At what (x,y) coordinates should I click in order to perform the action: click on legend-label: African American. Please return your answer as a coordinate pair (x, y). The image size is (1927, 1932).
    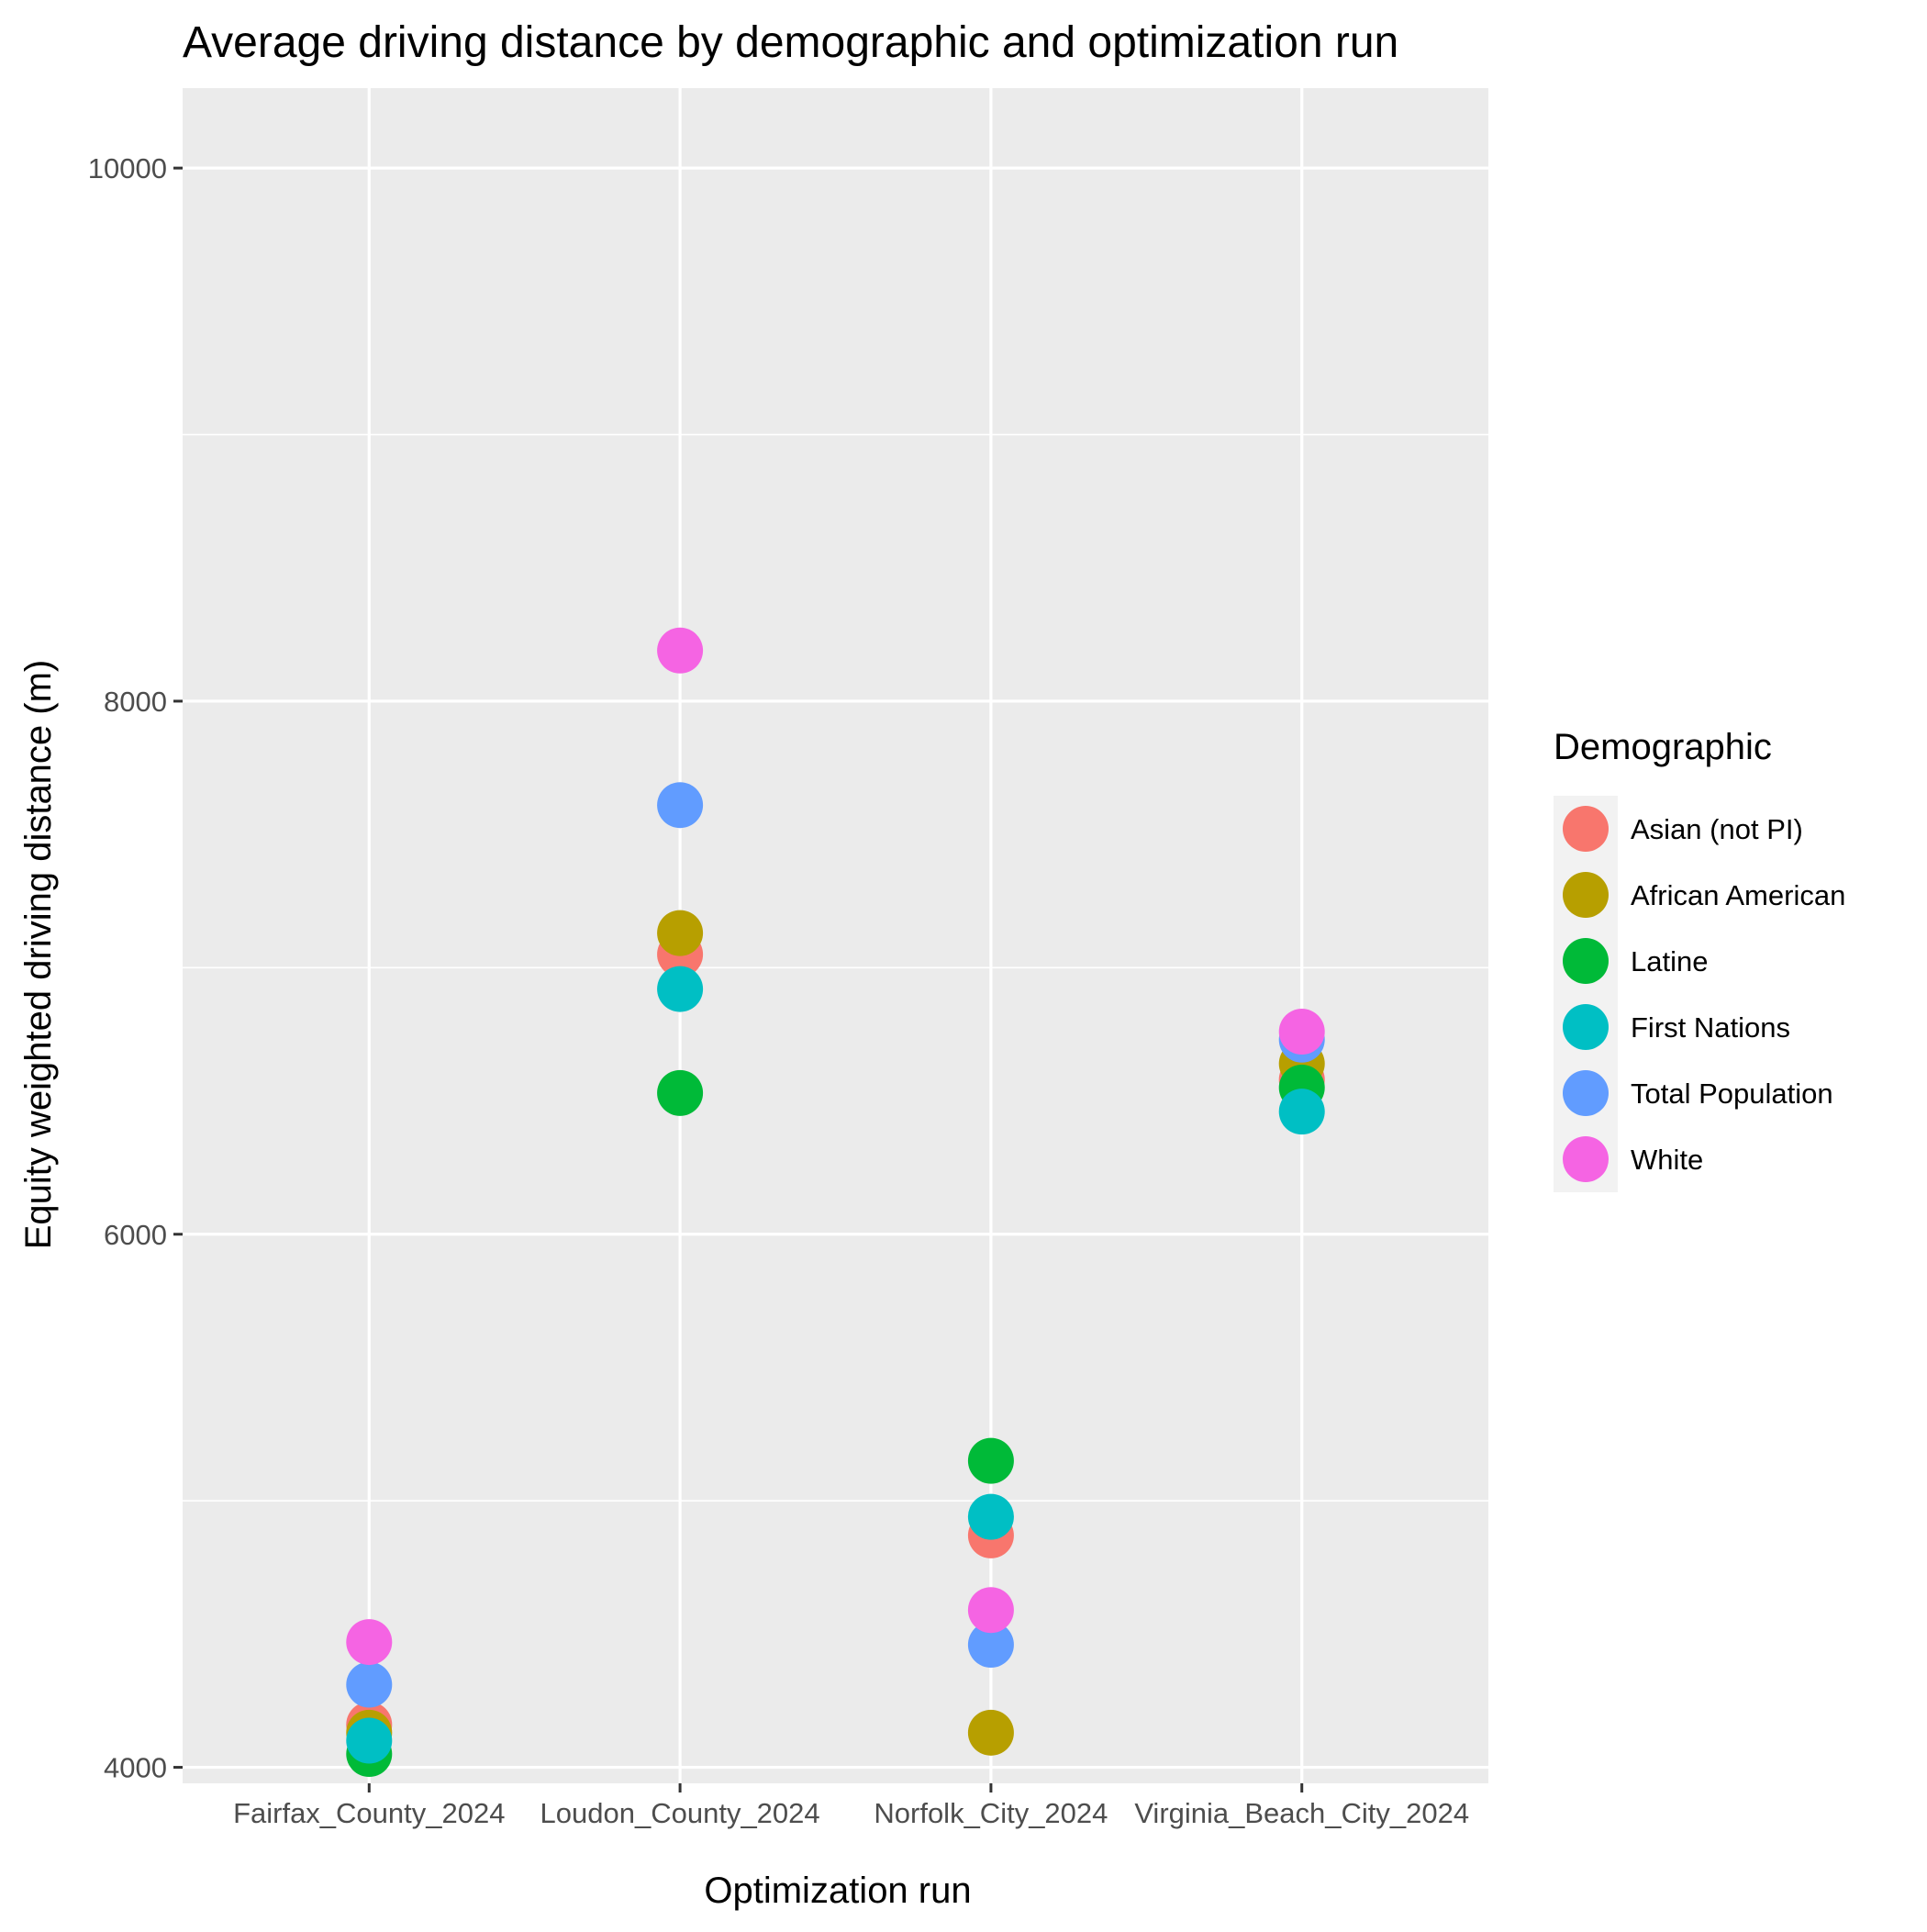
    Looking at the image, I should click on (1738, 895).